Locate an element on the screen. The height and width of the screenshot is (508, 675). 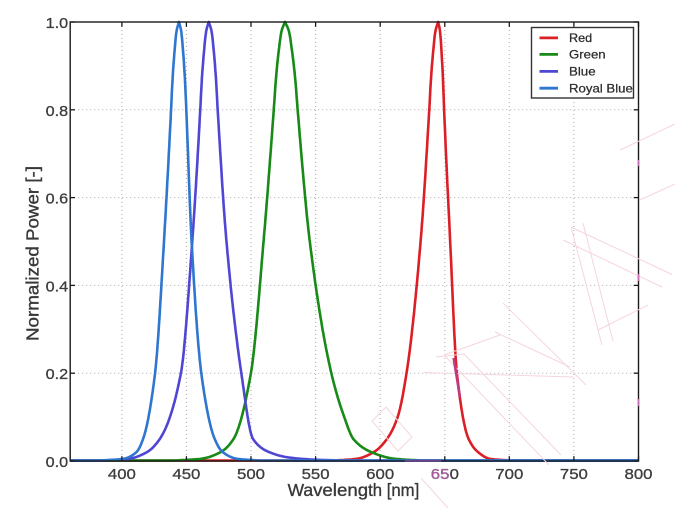
svg-text: 400 is located at coordinates (122, 474).